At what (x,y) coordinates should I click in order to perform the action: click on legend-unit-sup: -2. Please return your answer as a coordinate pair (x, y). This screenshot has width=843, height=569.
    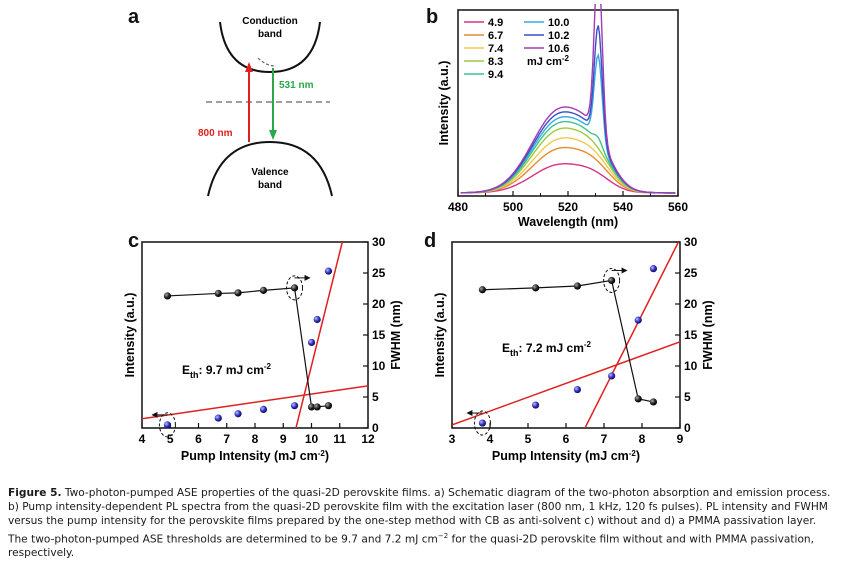
    Looking at the image, I should click on (566, 58).